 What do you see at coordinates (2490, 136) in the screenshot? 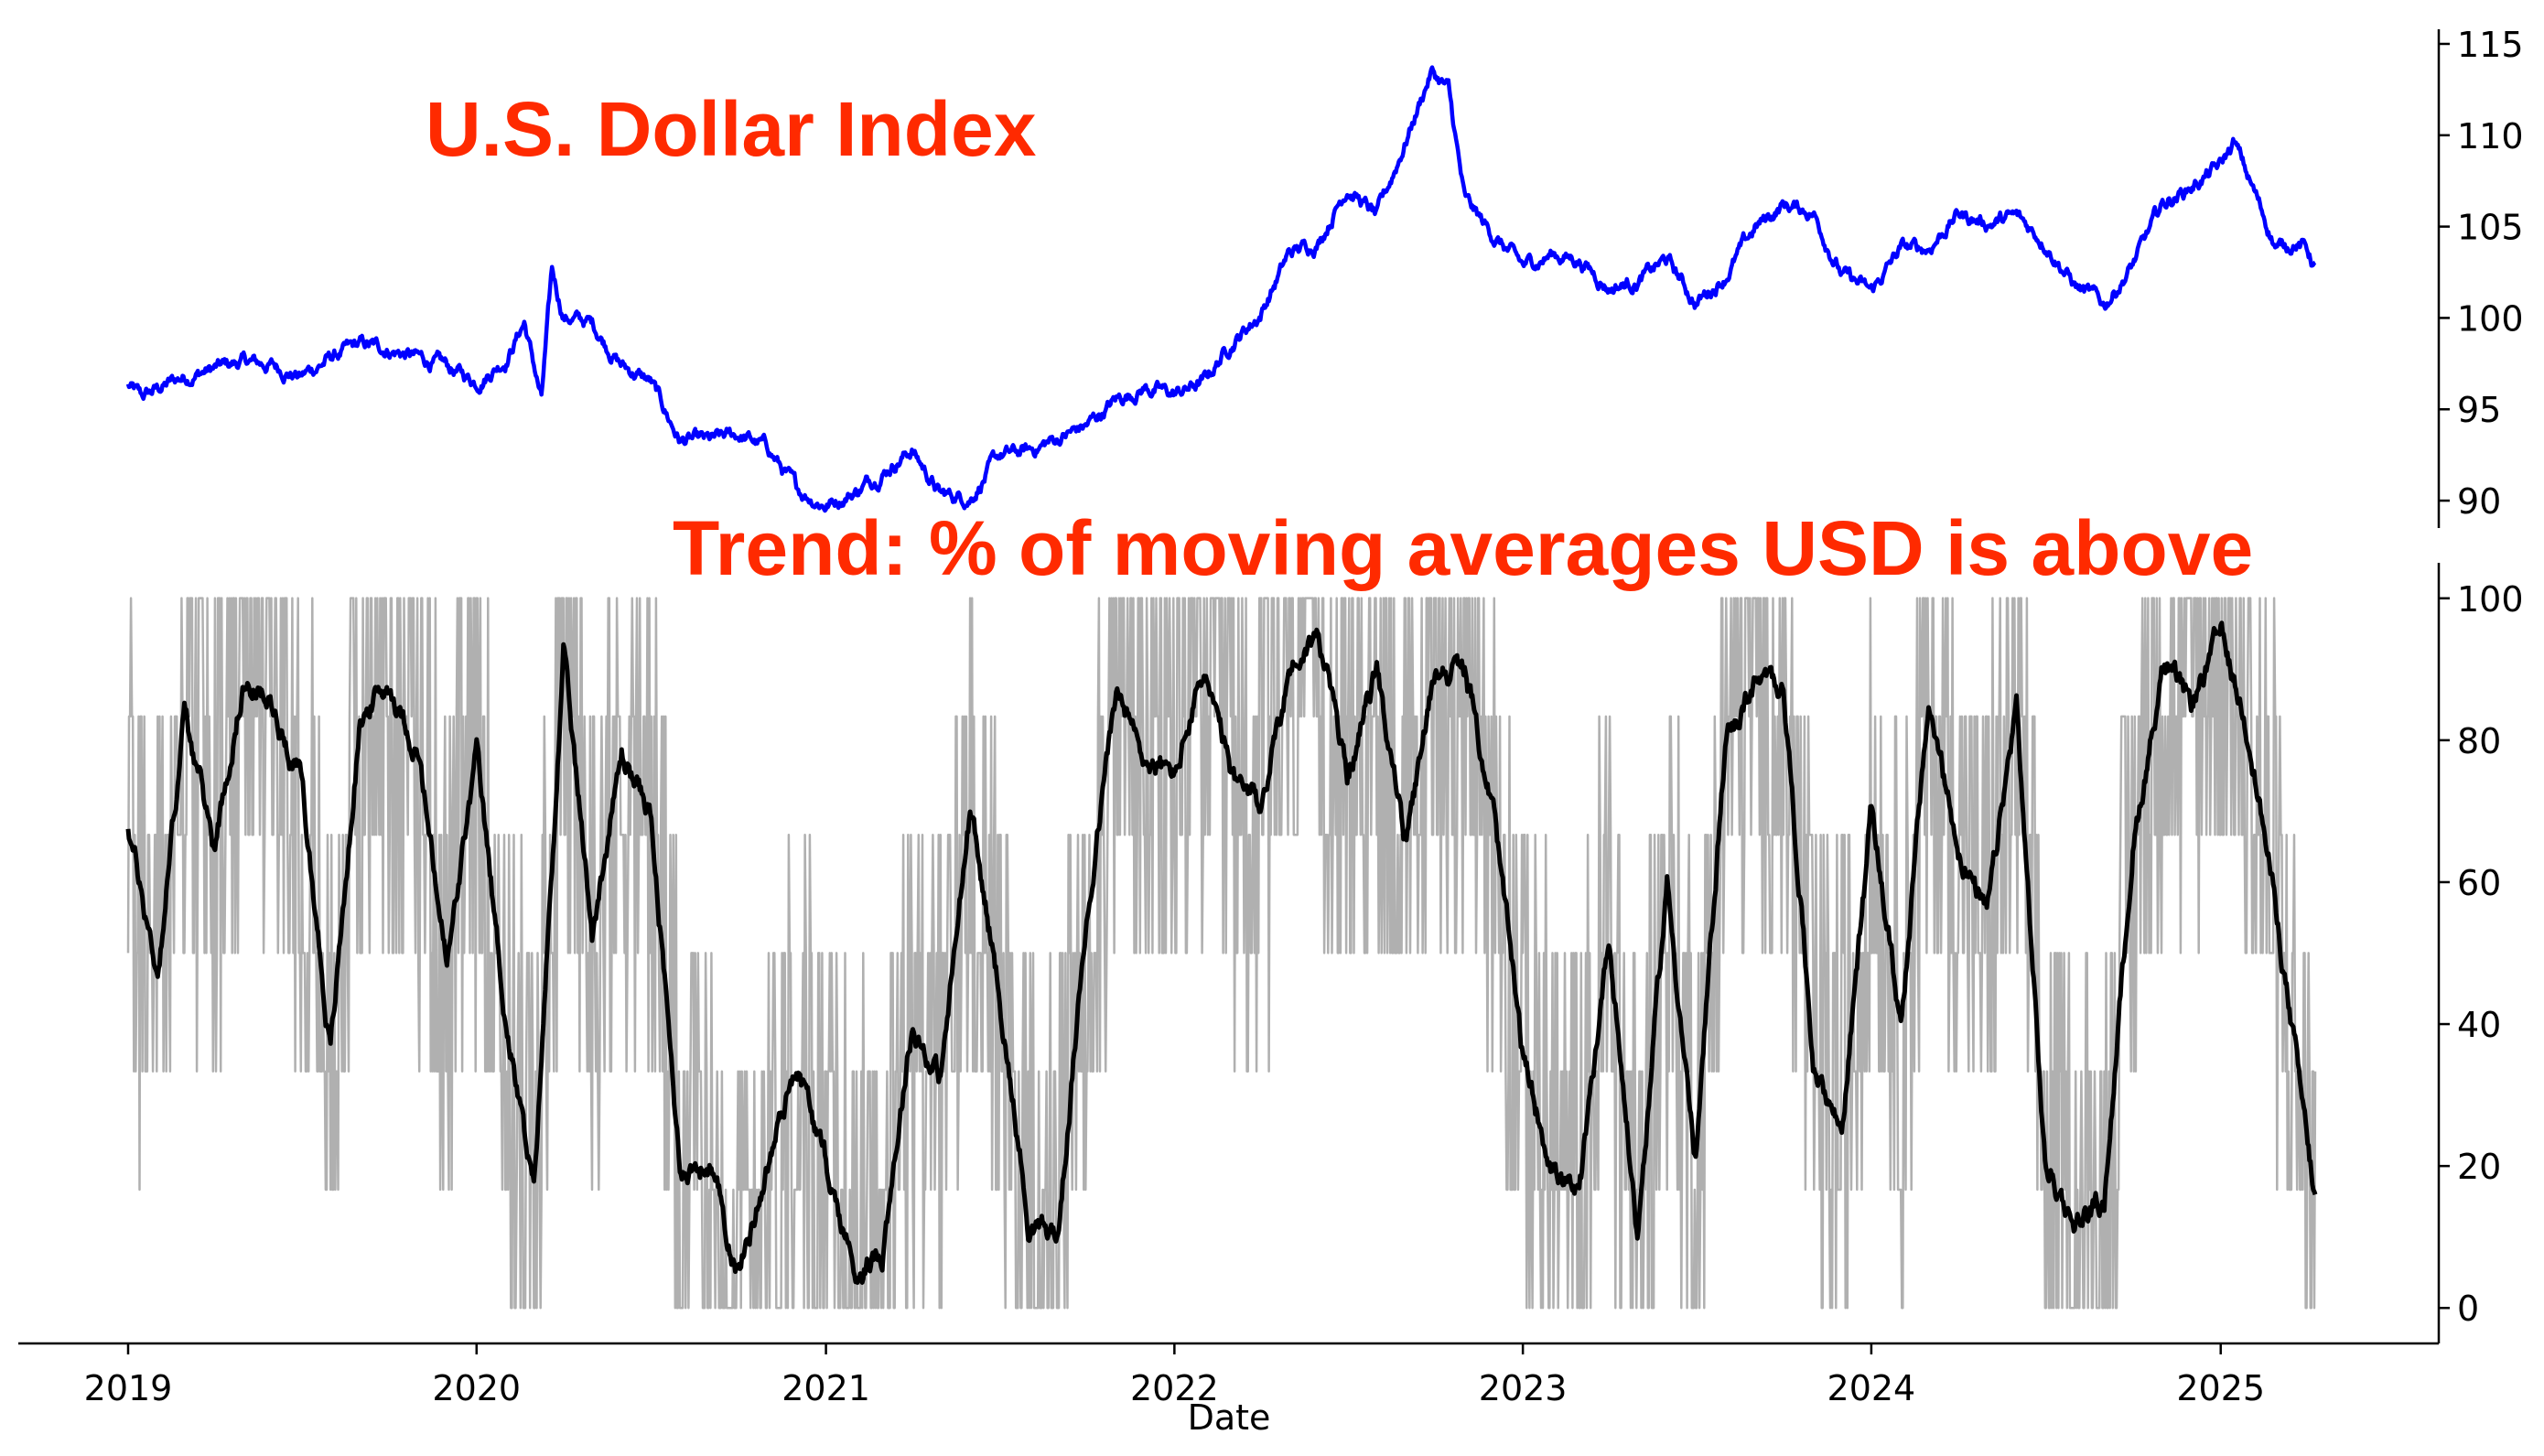
I see `usd-y-tick-label: 110` at bounding box center [2490, 136].